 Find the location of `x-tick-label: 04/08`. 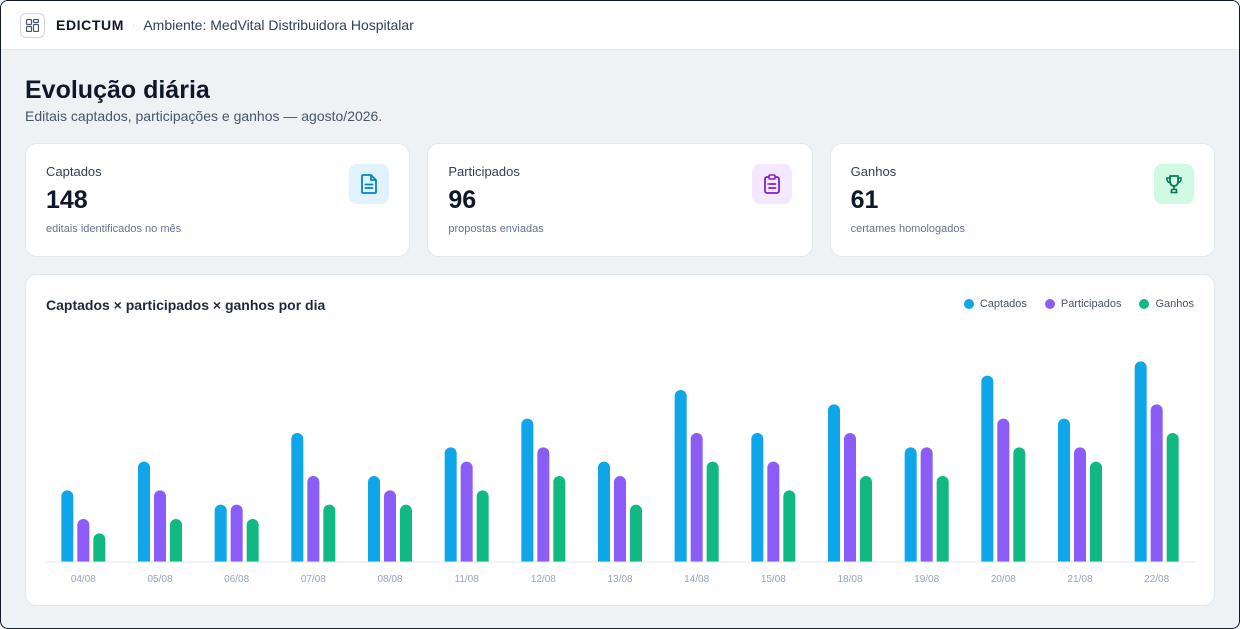

x-tick-label: 04/08 is located at coordinates (83, 579).